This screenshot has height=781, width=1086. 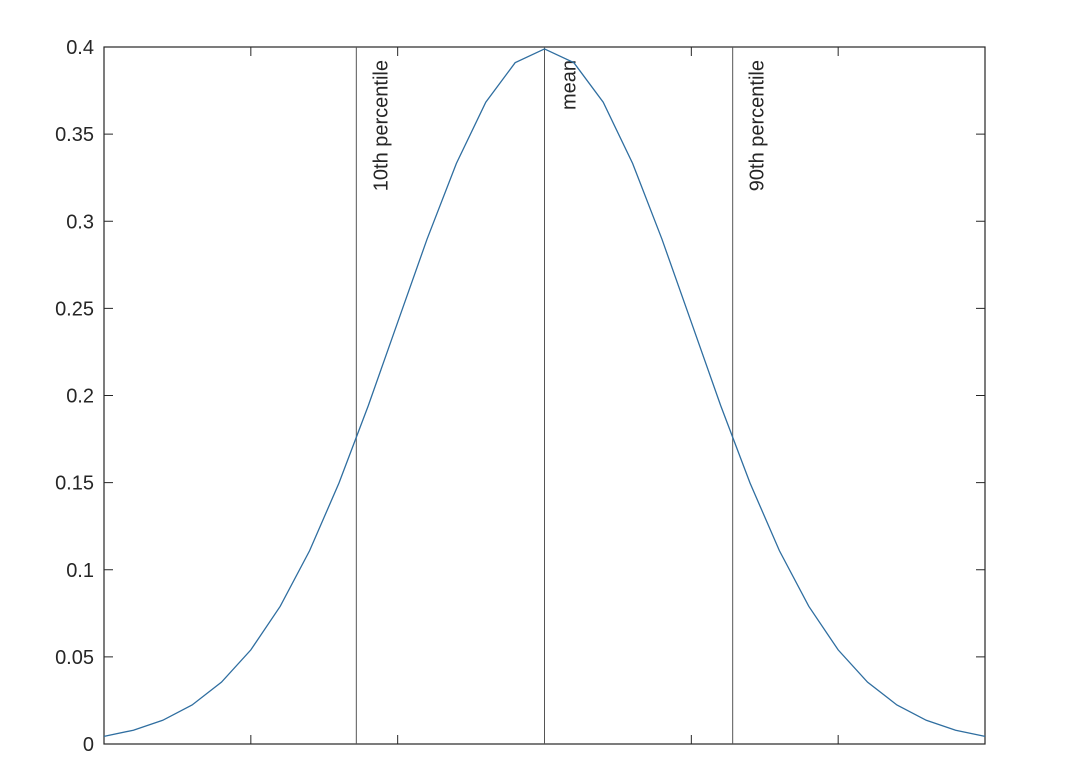 I want to click on y-tick-label: 0.2, so click(x=80, y=397).